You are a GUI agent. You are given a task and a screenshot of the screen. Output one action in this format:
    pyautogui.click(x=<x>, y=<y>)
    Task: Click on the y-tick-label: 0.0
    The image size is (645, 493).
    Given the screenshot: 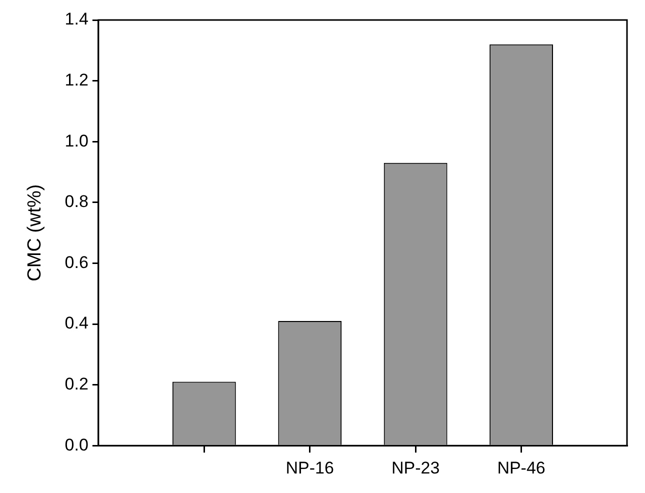 What is the action you would take?
    pyautogui.click(x=76, y=444)
    